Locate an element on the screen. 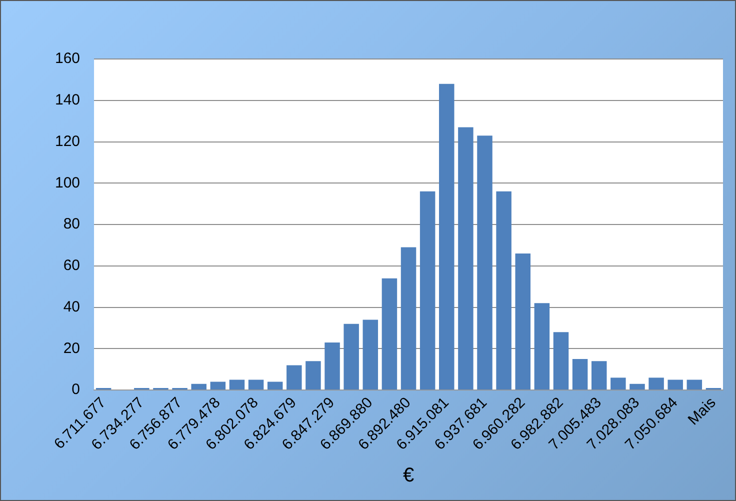 The height and width of the screenshot is (501, 736). y-tick-label: 40 is located at coordinates (71, 307).